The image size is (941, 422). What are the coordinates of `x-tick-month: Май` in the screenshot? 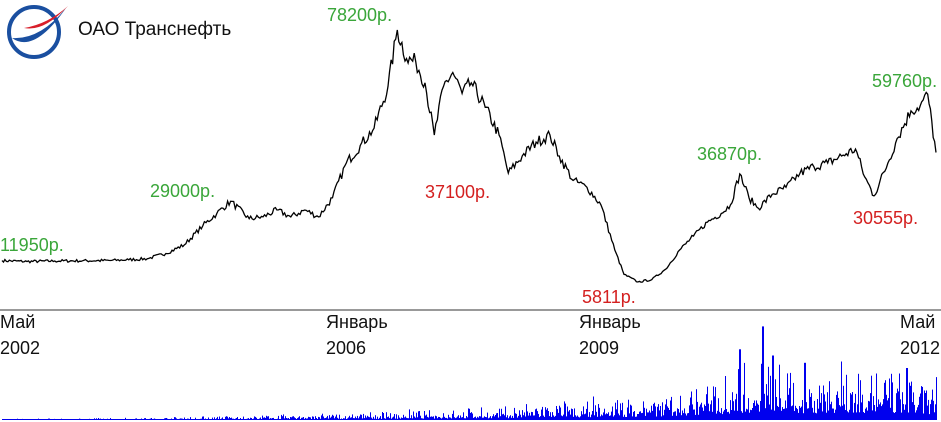 It's located at (917, 322).